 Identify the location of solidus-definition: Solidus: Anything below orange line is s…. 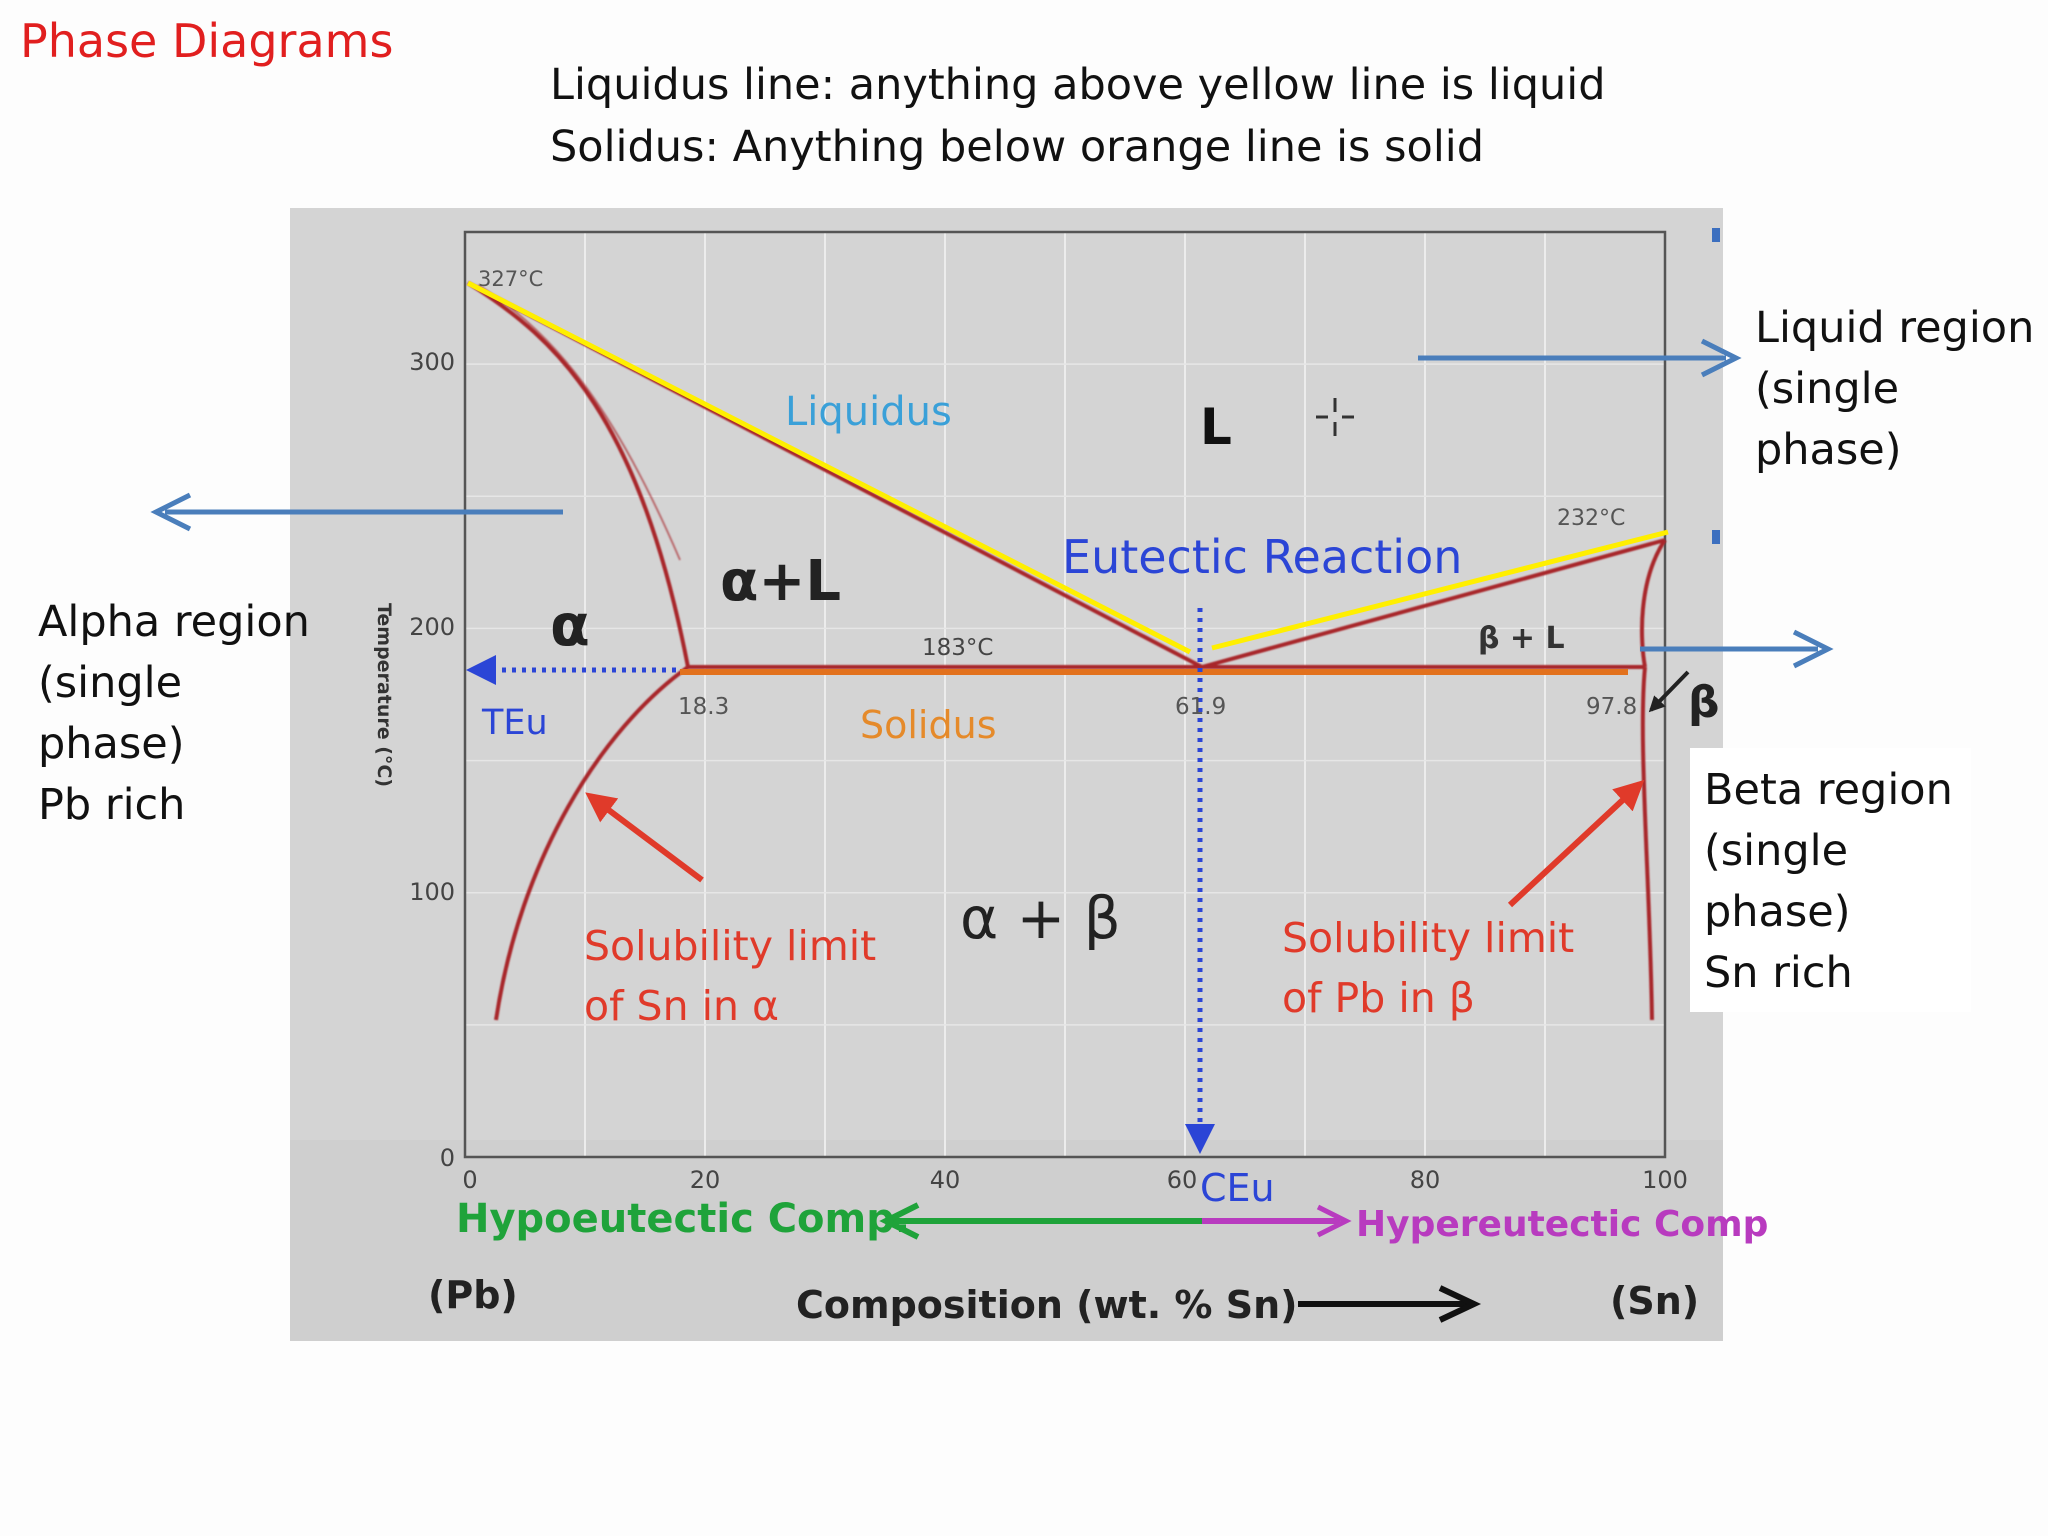
(1017, 147).